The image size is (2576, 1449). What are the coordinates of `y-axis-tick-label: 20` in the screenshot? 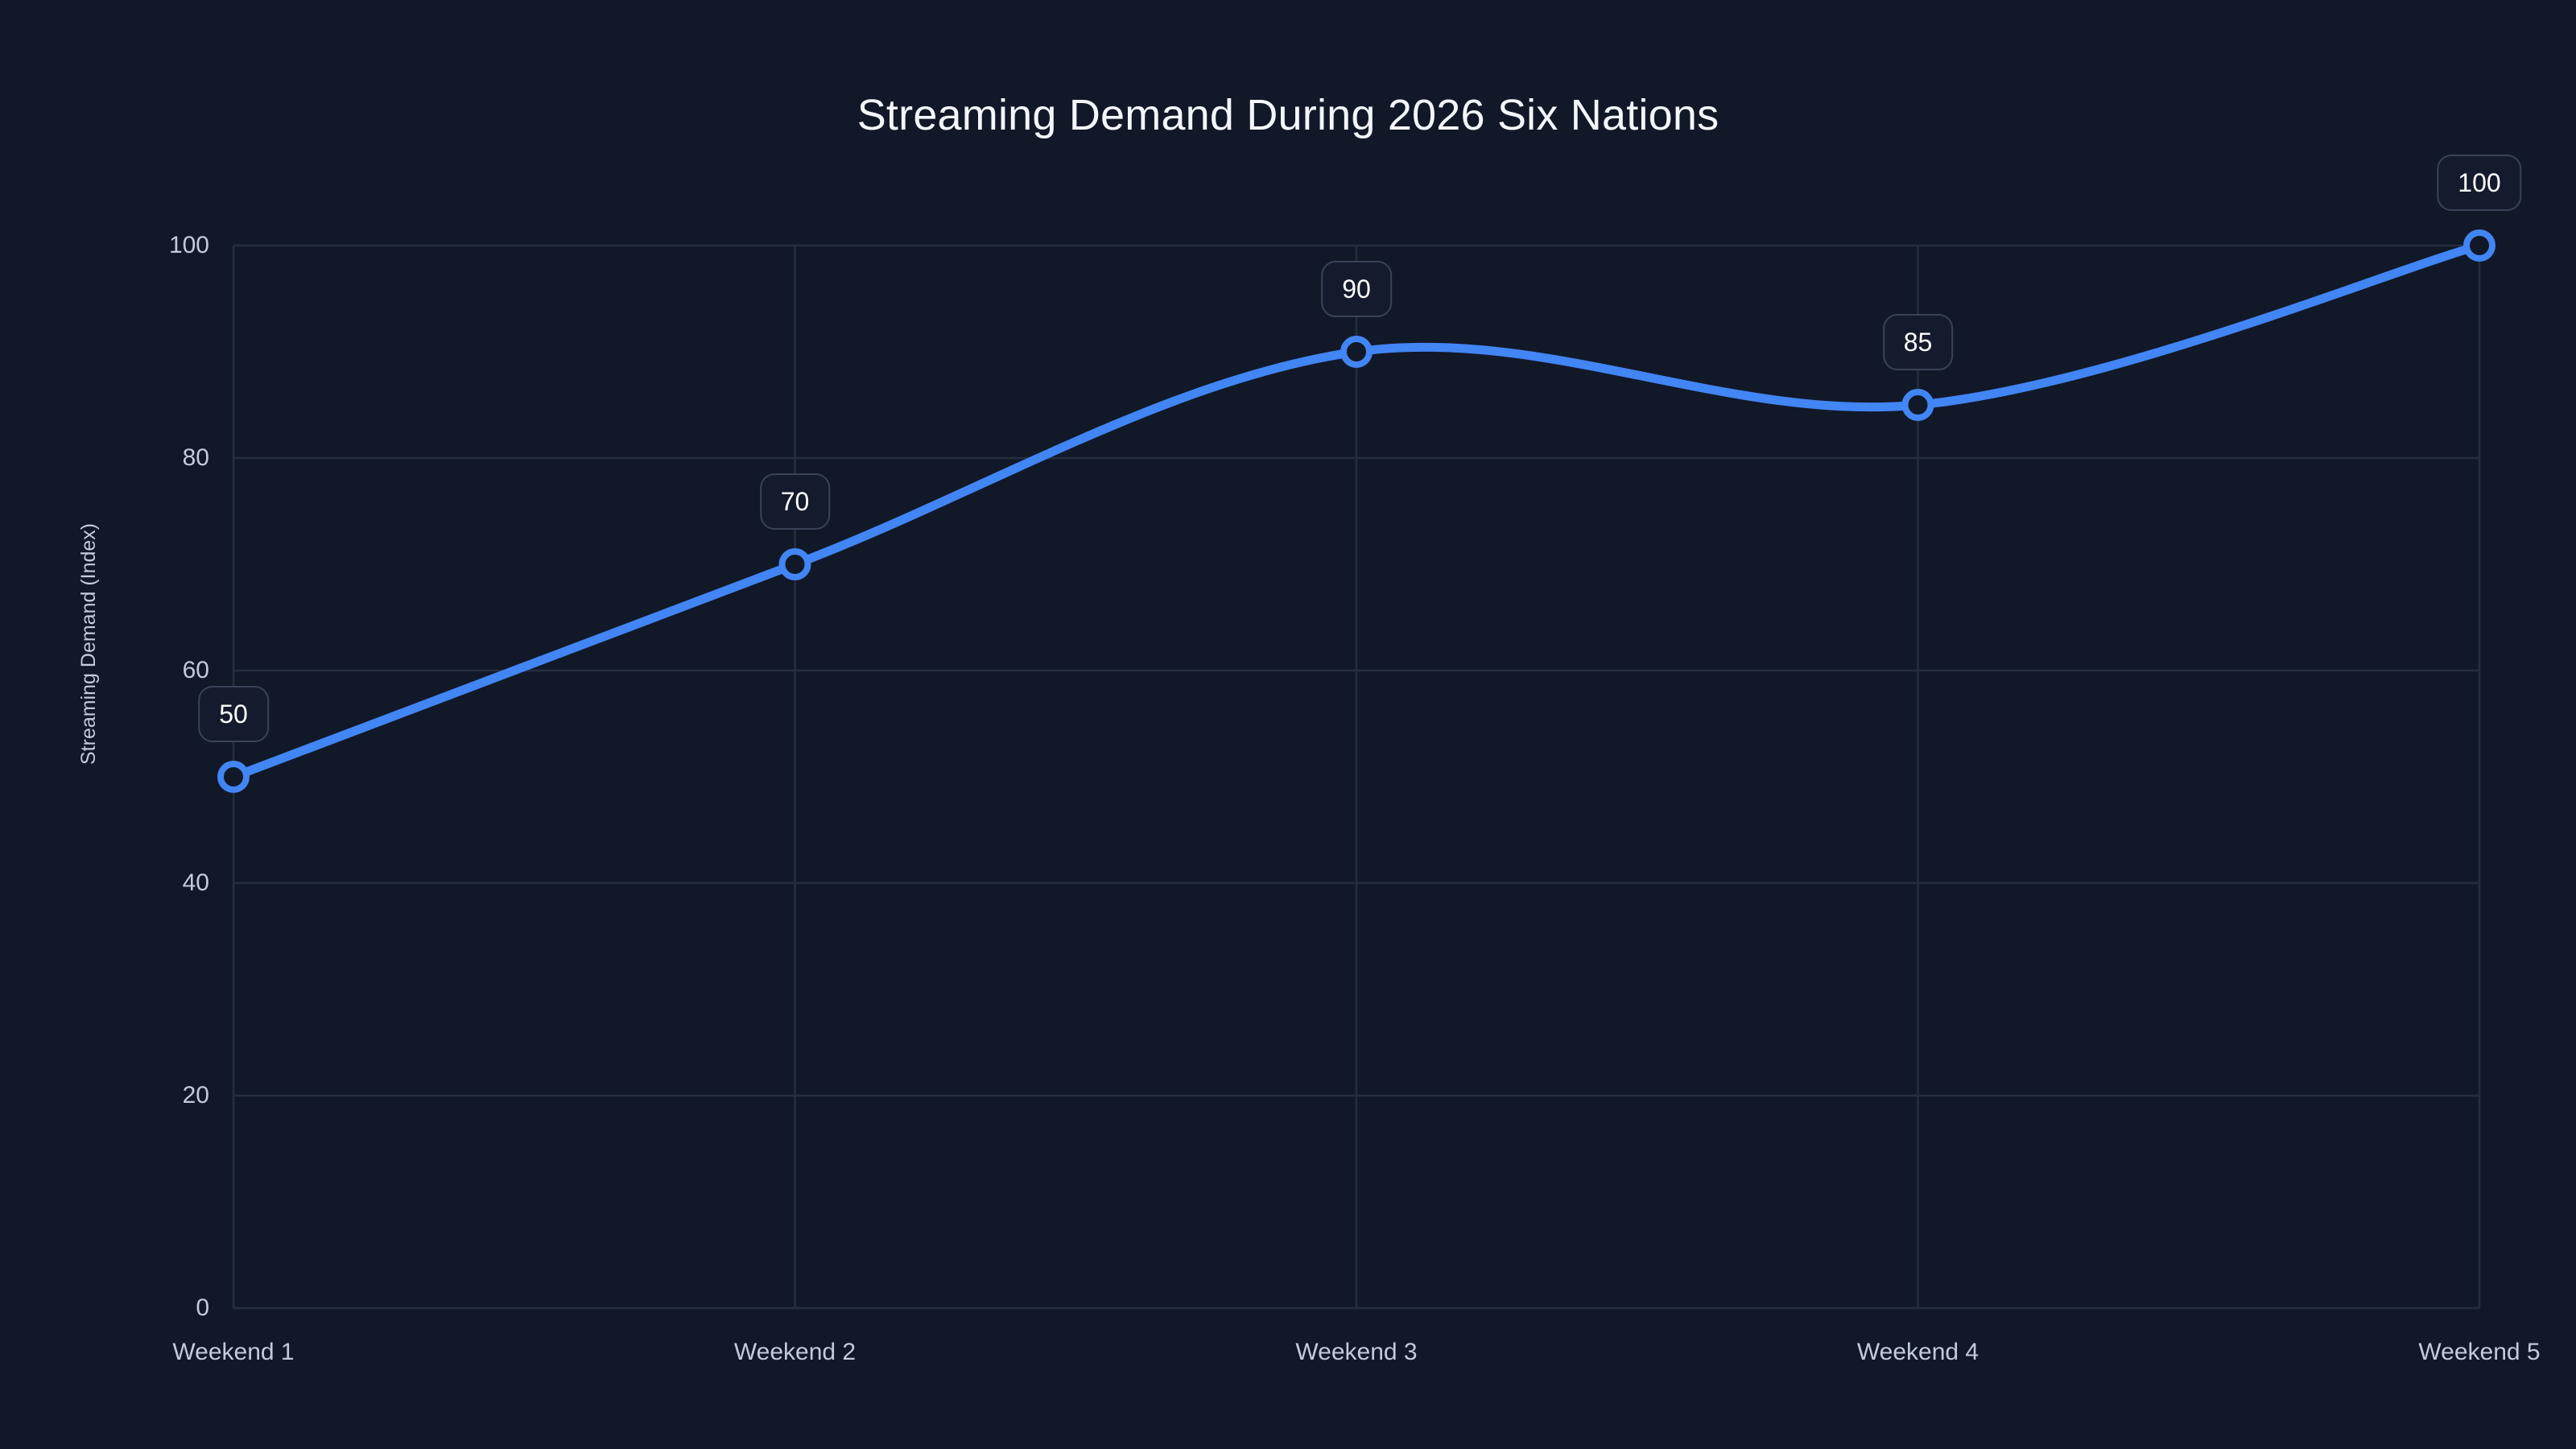 It's located at (195, 1095).